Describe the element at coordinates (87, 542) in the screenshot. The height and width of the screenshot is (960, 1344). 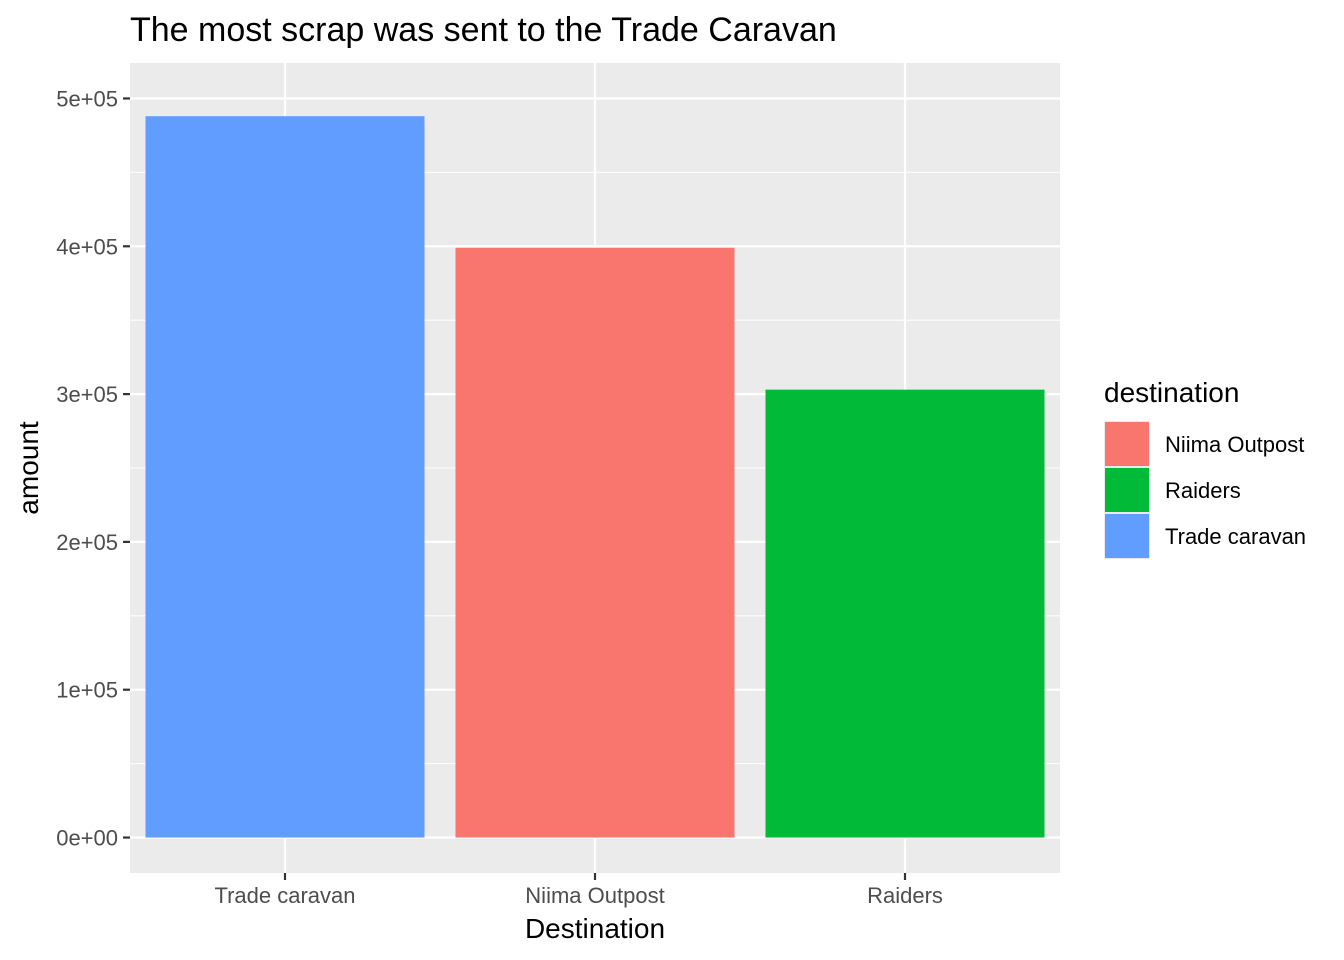
I see `y-tick-label: 2e+05` at that location.